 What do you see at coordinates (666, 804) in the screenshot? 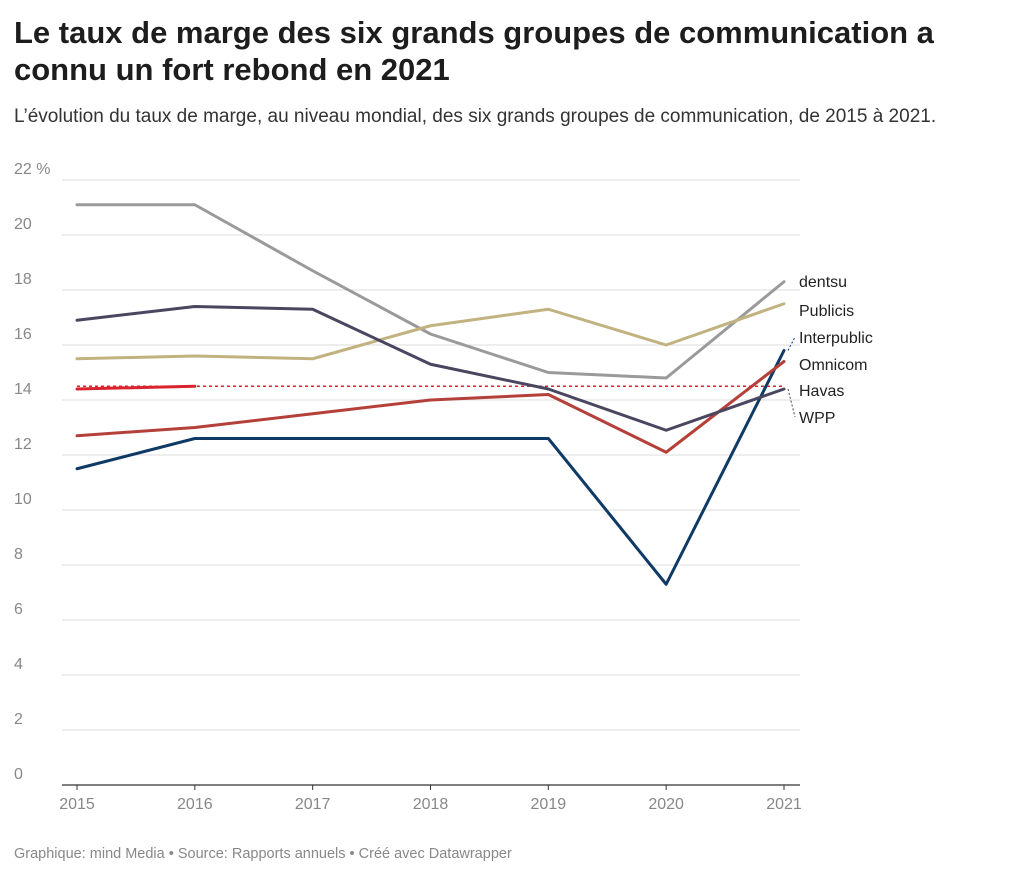
I see `x-tick-label: 2020` at bounding box center [666, 804].